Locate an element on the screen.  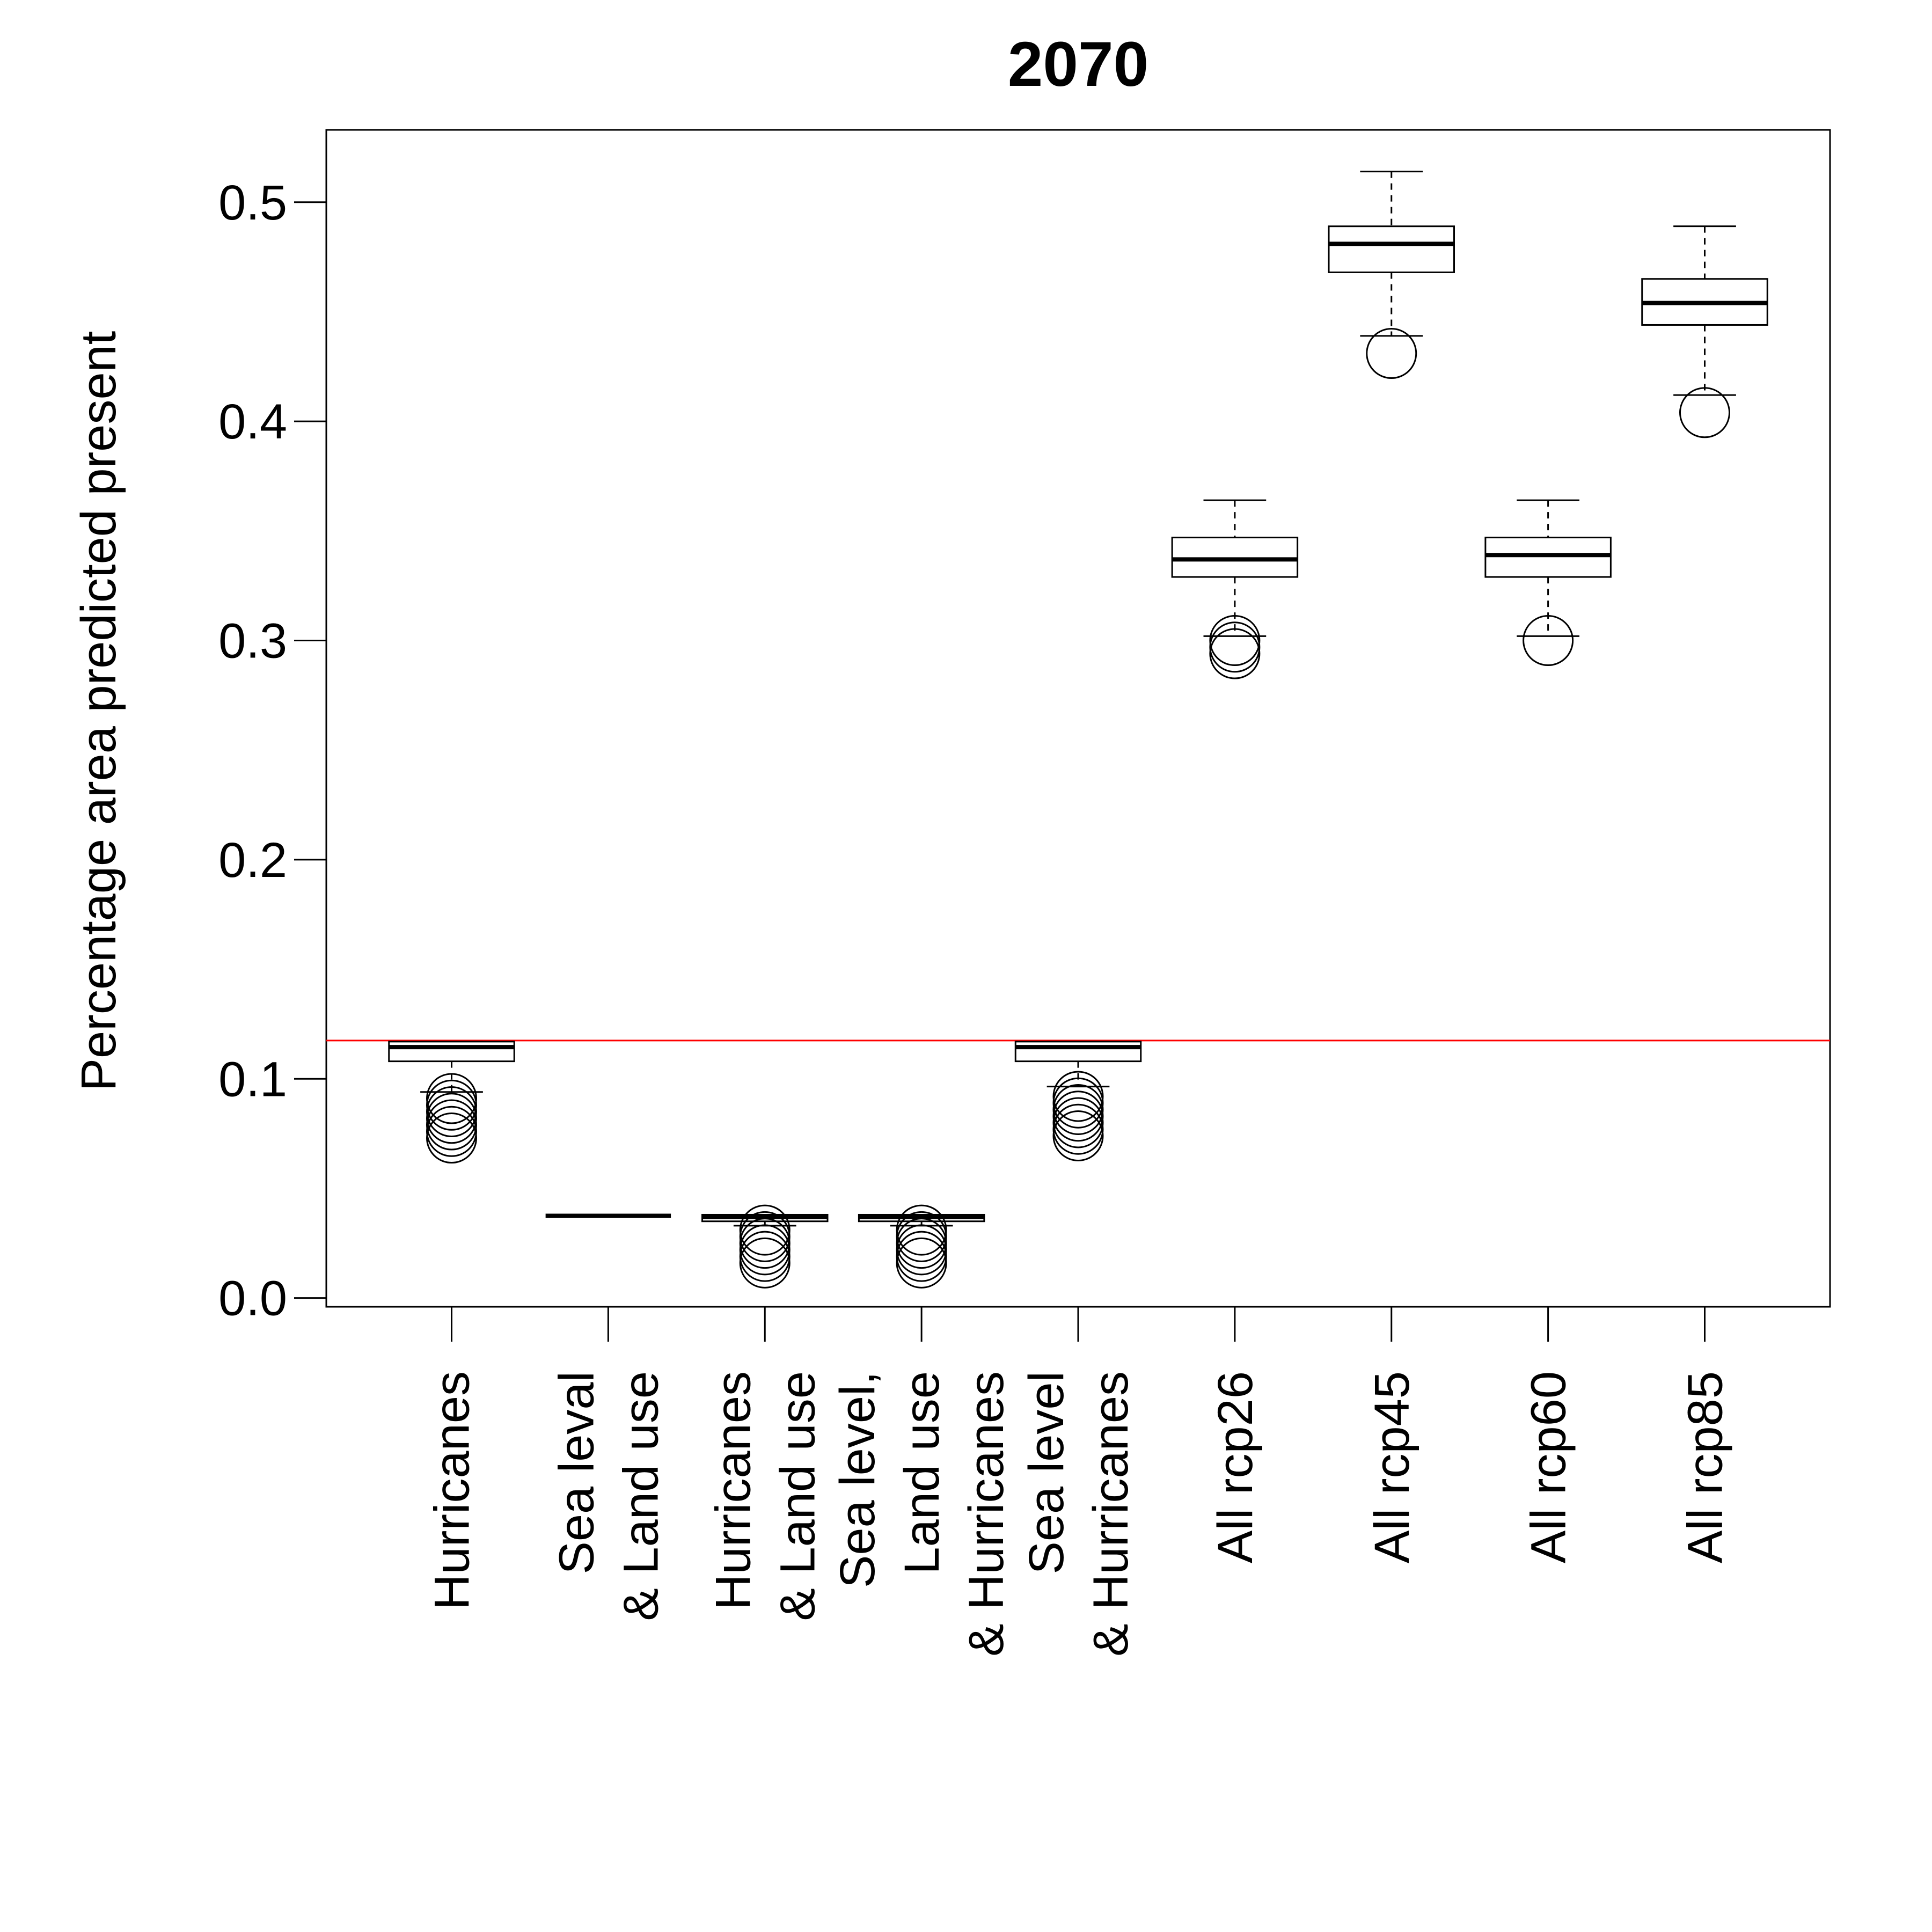
y-tick-label: 0.0 is located at coordinates (252, 1298).